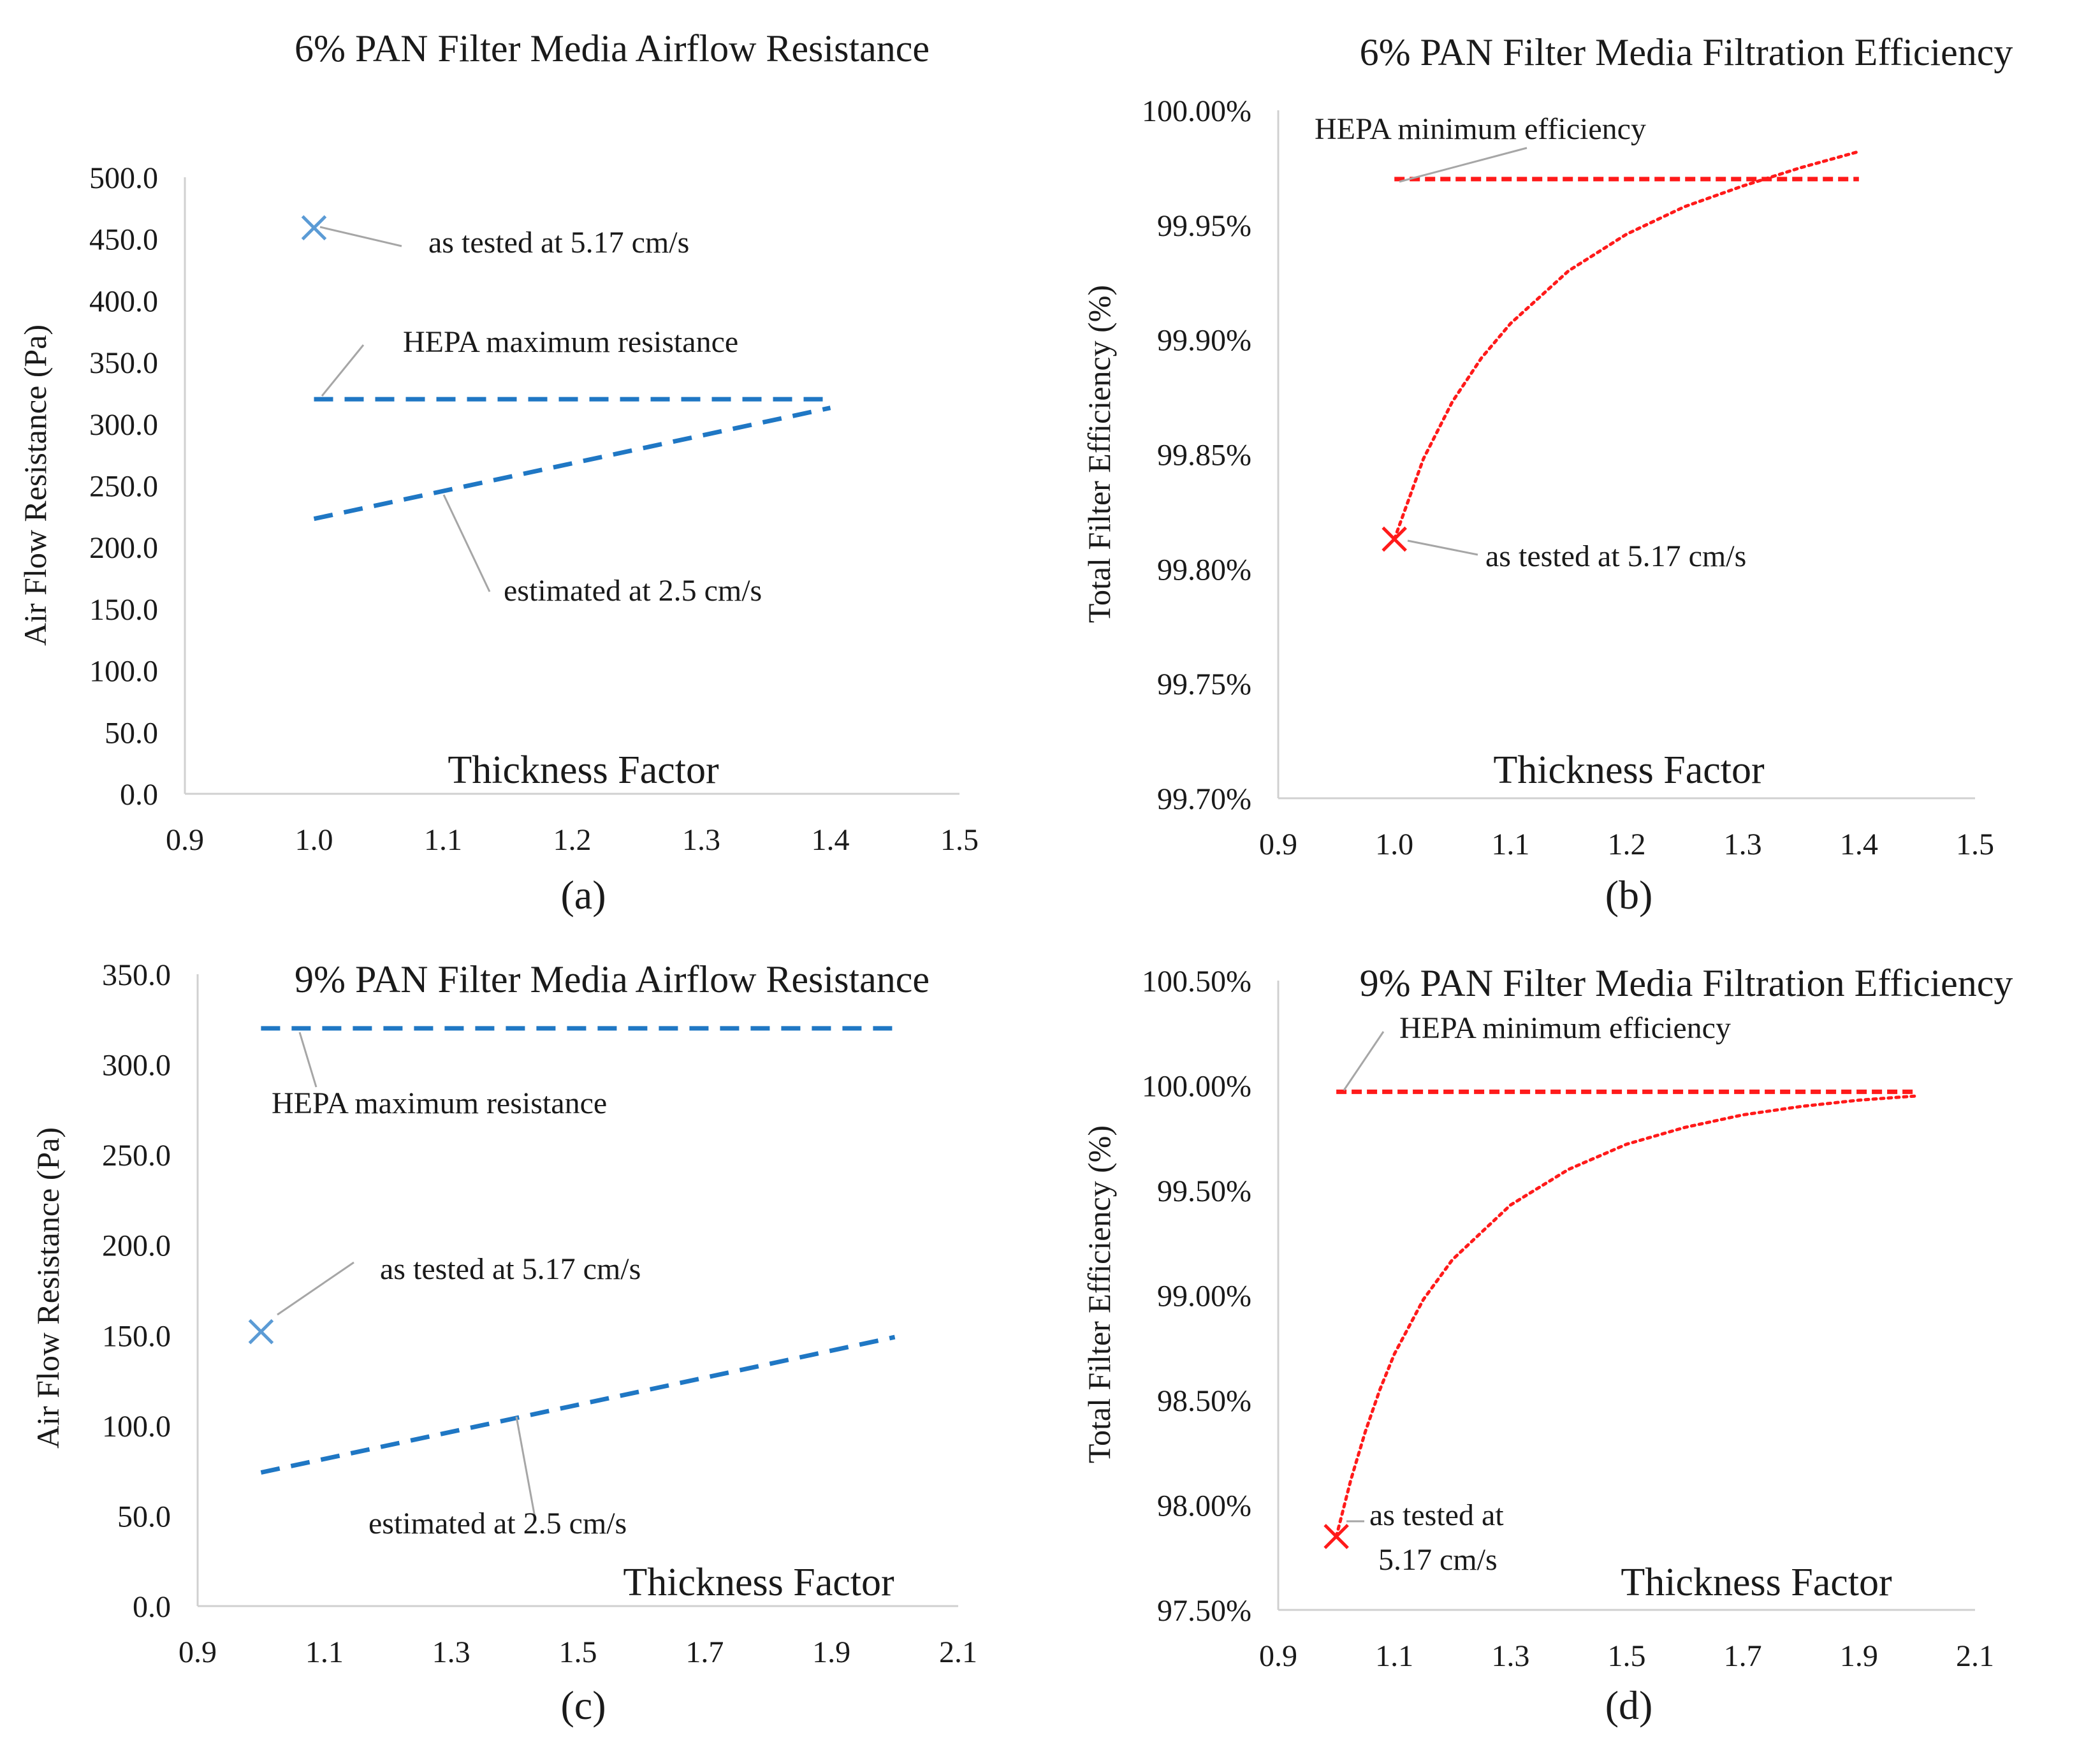 This screenshot has height=1754, width=2100. What do you see at coordinates (578, 1404) in the screenshot?
I see `estimated-line` at bounding box center [578, 1404].